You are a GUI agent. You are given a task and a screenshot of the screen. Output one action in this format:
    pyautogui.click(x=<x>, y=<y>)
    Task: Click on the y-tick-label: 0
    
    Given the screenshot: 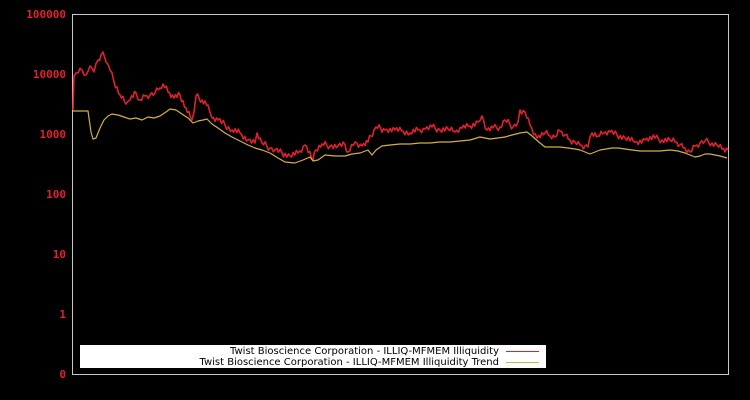 What is the action you would take?
    pyautogui.click(x=62, y=374)
    